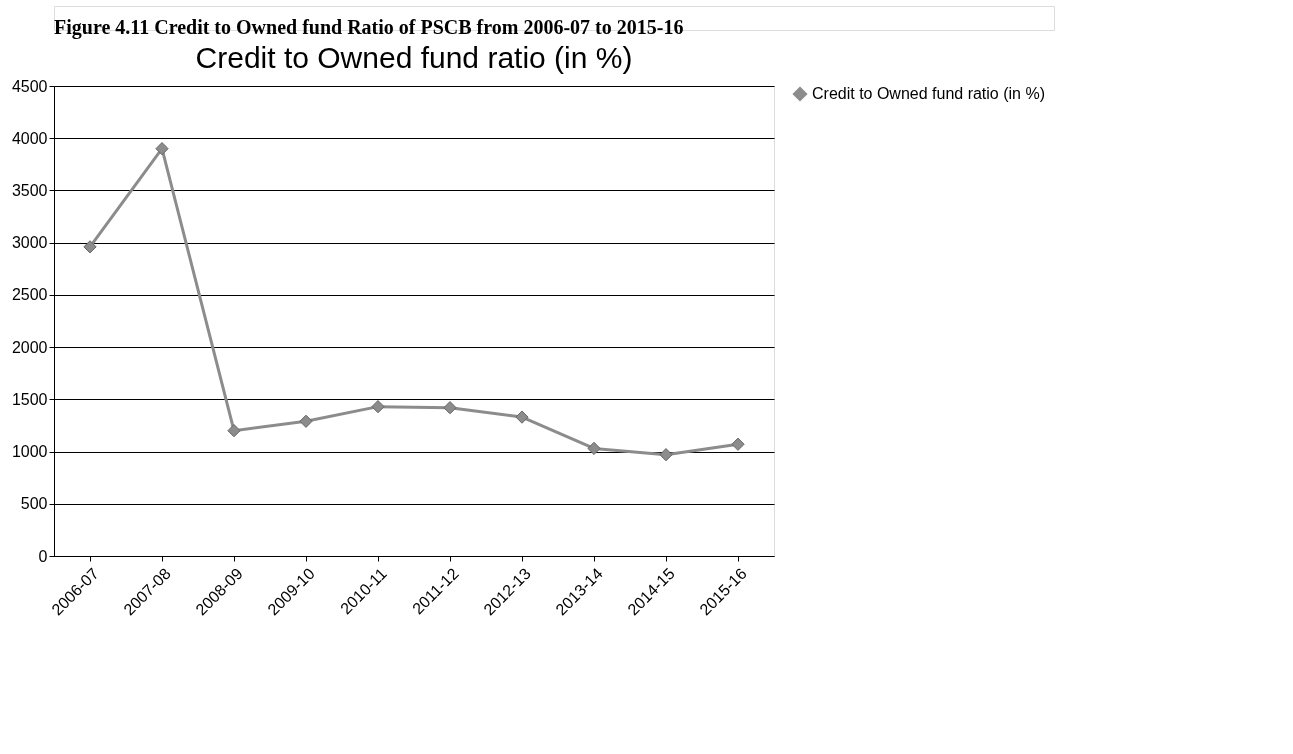  I want to click on caption: Figure 4.11 Credit to Owned fund Ratio of PSCB from 2006-07 to 2015-16, so click(369, 27).